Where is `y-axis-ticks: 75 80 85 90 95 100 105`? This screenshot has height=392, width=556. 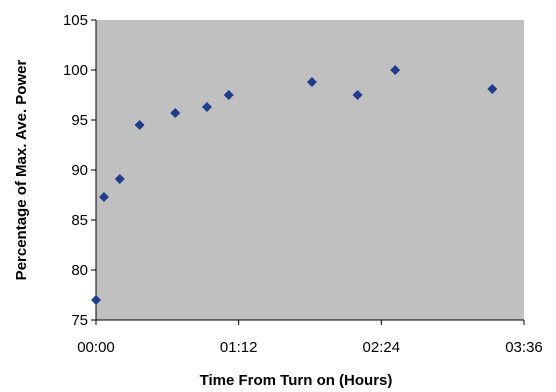 y-axis-ticks: 75 80 85 90 95 100 105 is located at coordinates (79, 170).